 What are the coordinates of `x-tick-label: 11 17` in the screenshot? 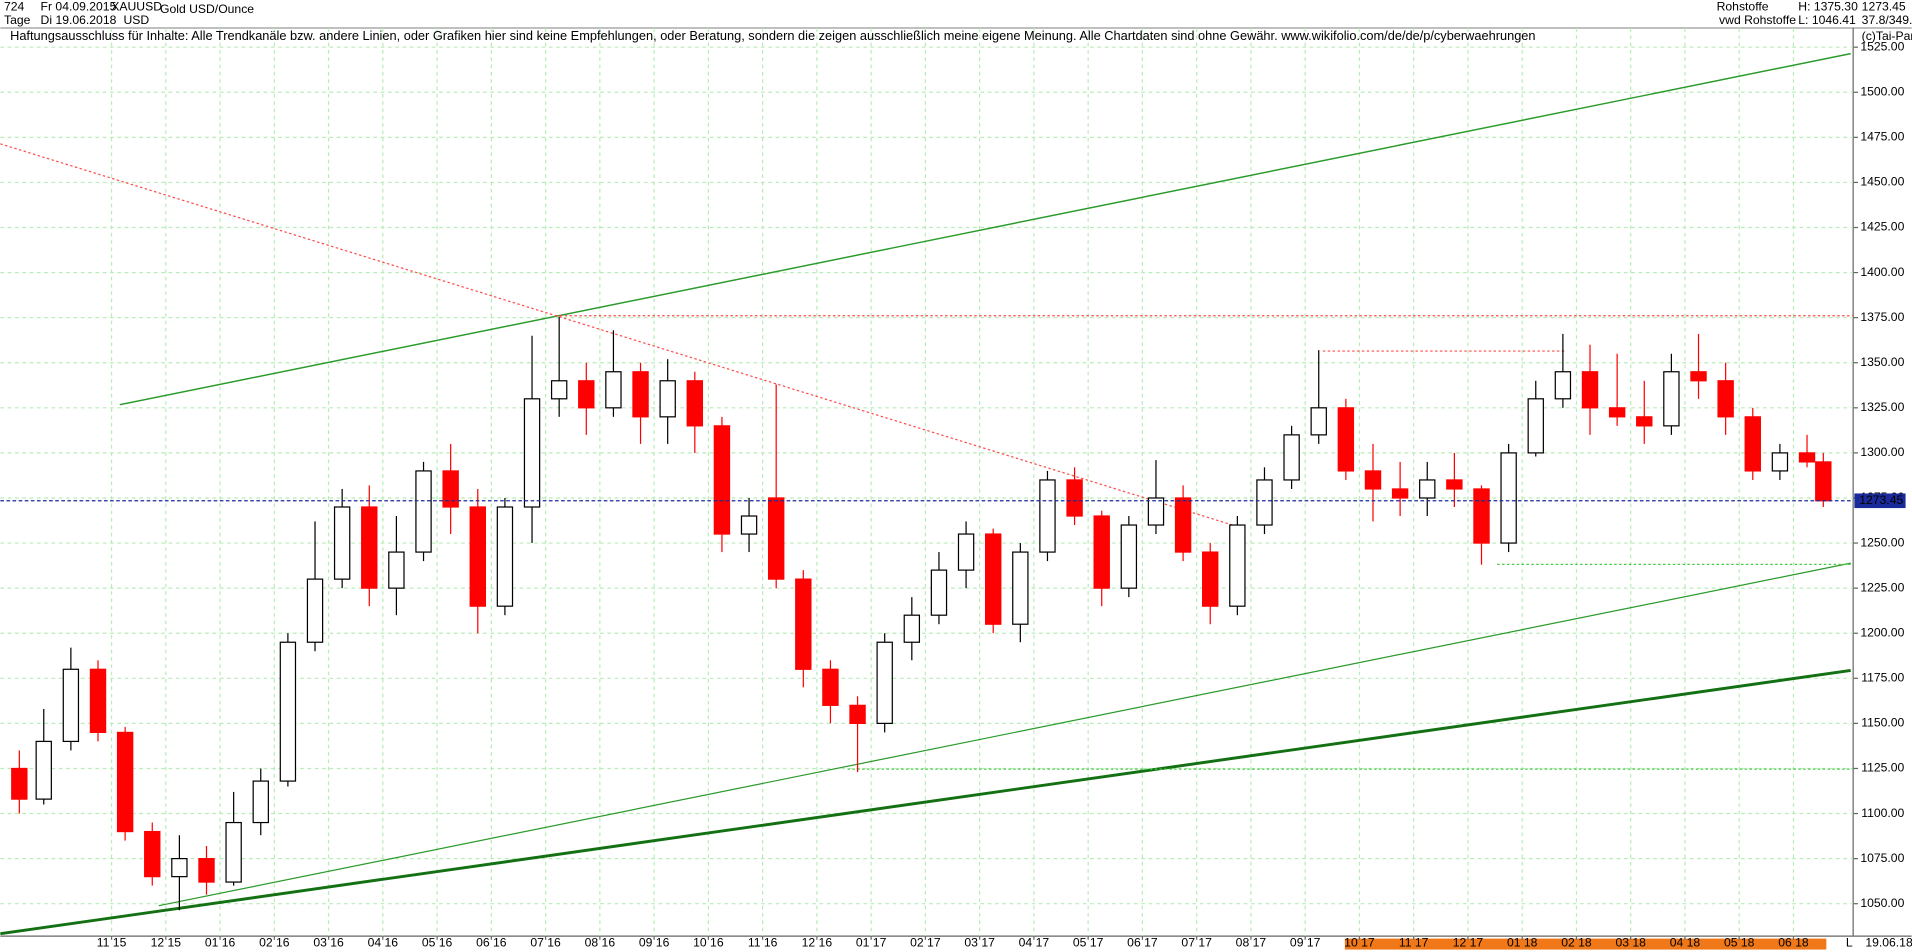 It's located at (1414, 943).